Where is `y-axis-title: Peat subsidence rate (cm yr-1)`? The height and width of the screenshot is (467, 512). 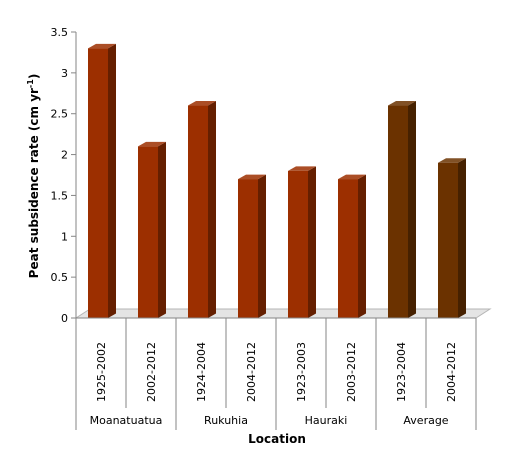
y-axis-title: Peat subsidence rate (cm yr-1) is located at coordinates (33, 176).